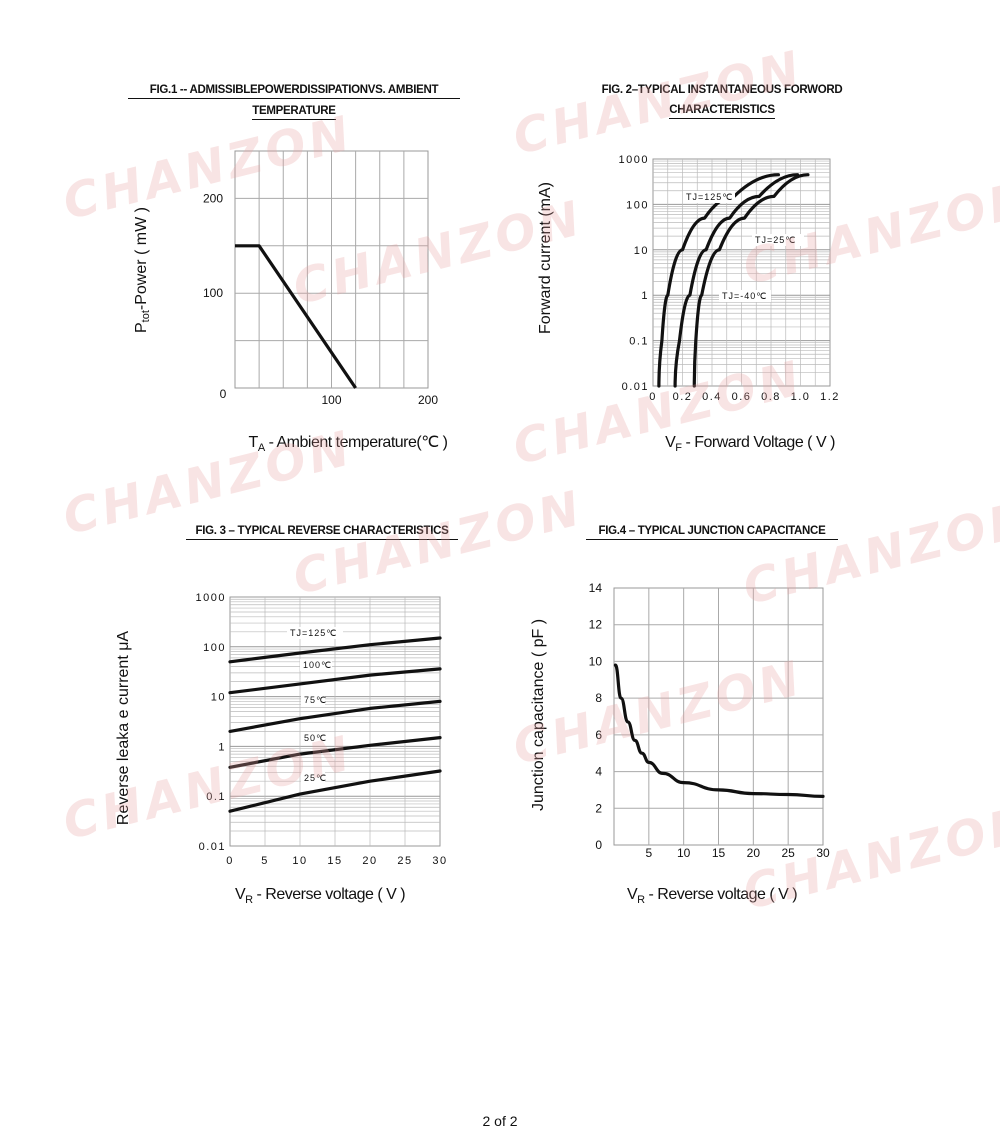 This screenshot has height=1133, width=1000. I want to click on fig3-title-line1: FIG. 3 – TYPICAL REVERSE CHARACTERISTICS, so click(322, 532).